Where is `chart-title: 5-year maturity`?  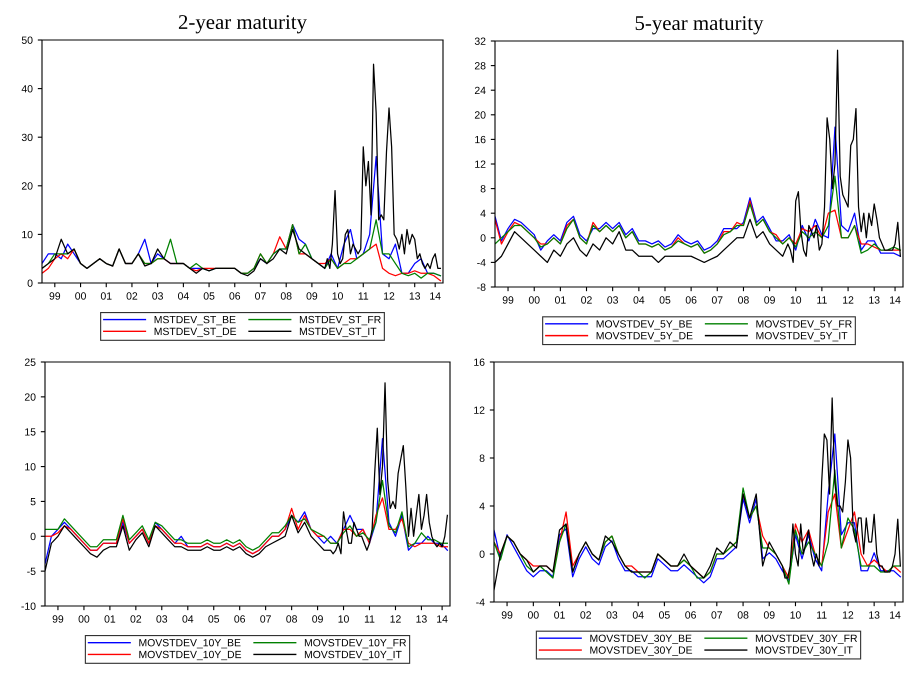
chart-title: 5-year maturity is located at coordinates (700, 25).